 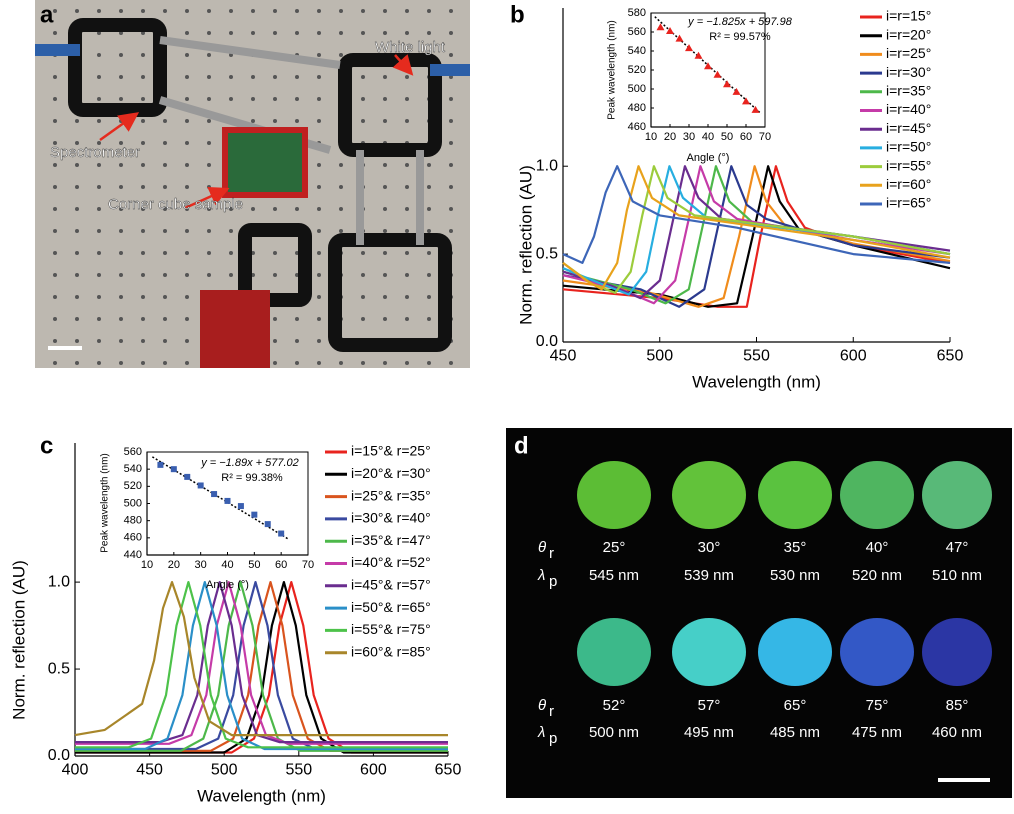 I want to click on legend-label: i=45°& r=57°, so click(x=391, y=585).